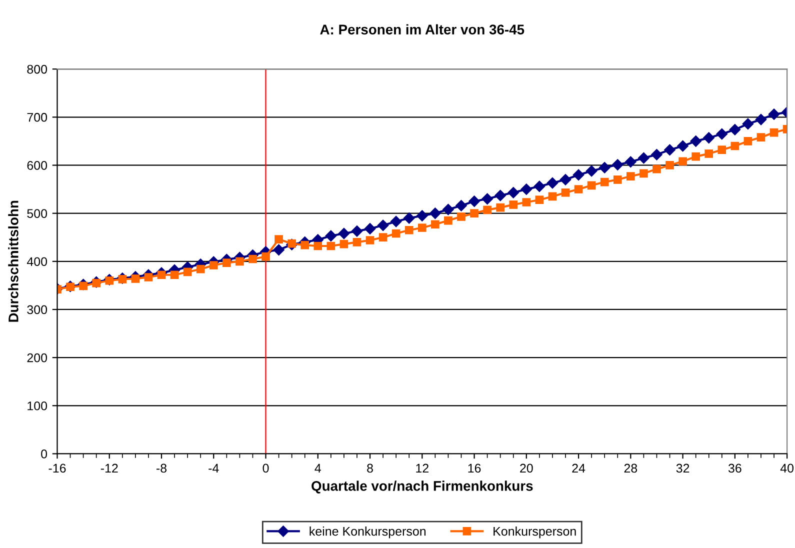 The height and width of the screenshot is (548, 795). I want to click on x-tick-label: 16, so click(474, 468).